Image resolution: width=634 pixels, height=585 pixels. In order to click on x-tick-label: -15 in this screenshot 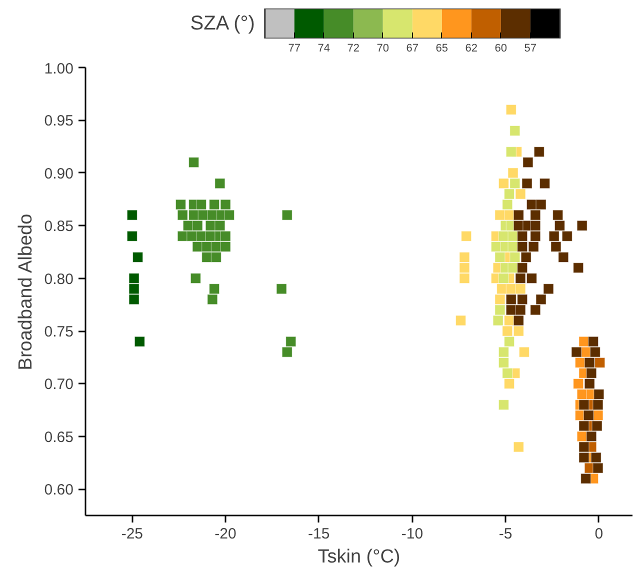, I will do `click(319, 534)`.